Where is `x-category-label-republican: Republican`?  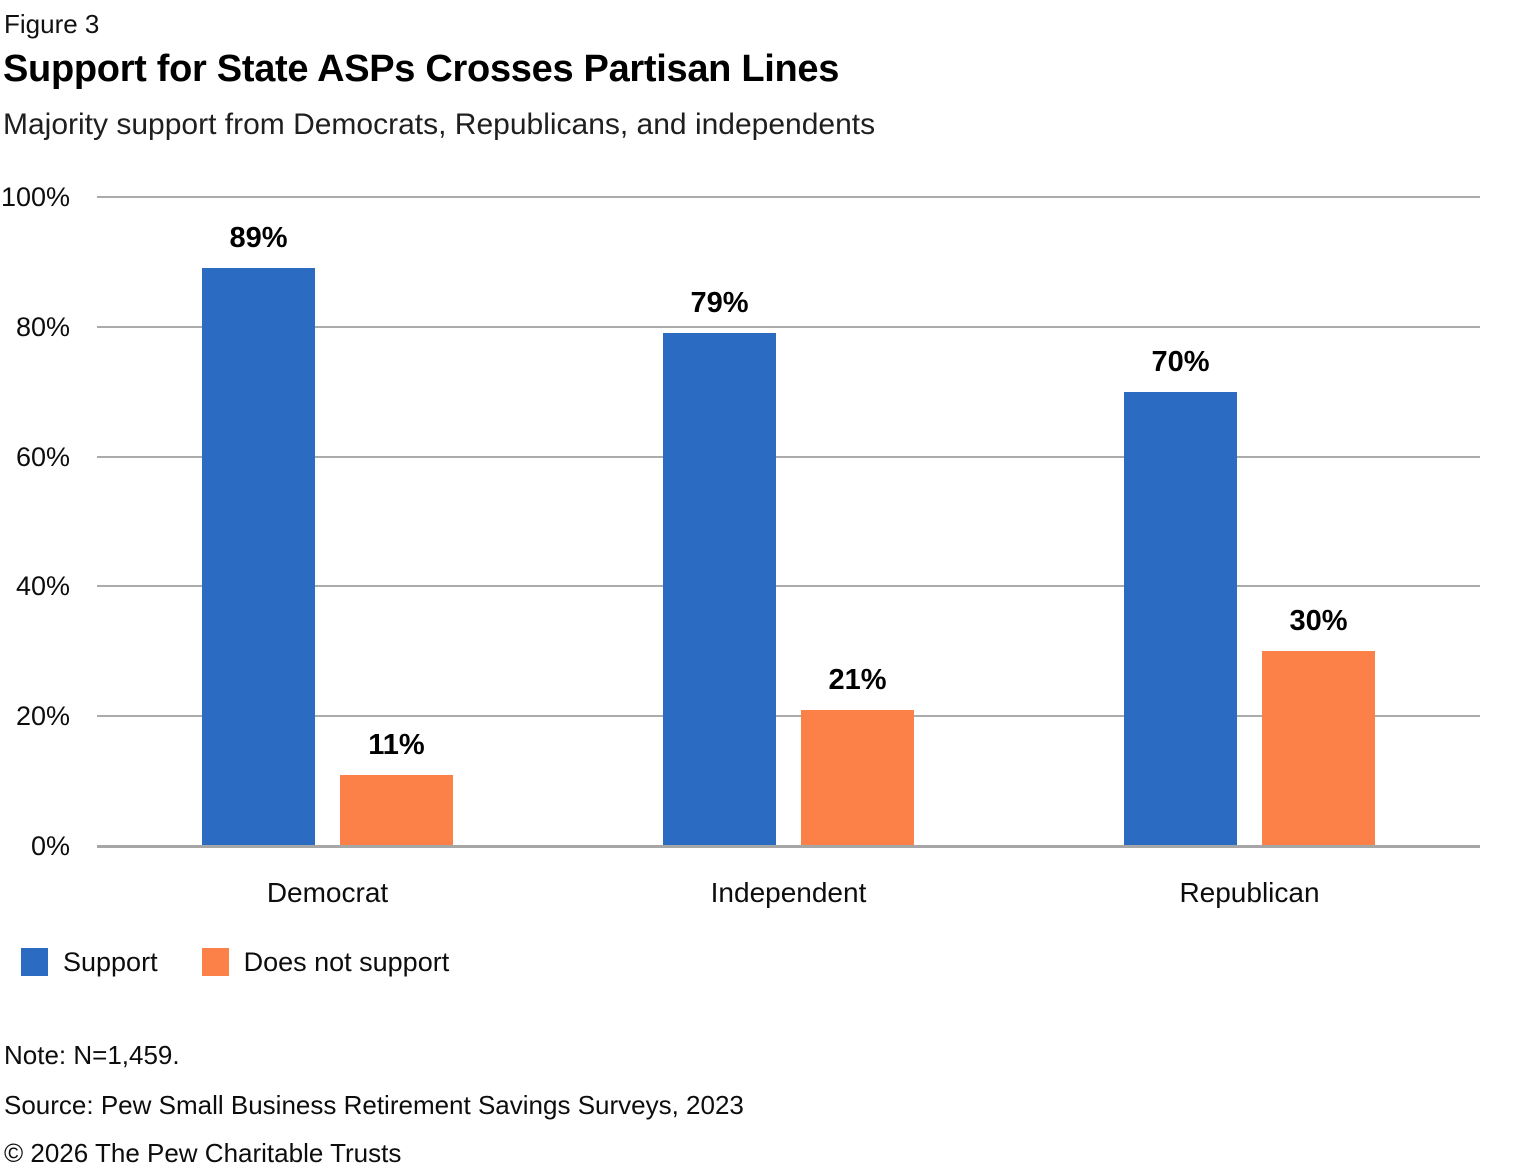
x-category-label-republican: Republican is located at coordinates (1249, 892).